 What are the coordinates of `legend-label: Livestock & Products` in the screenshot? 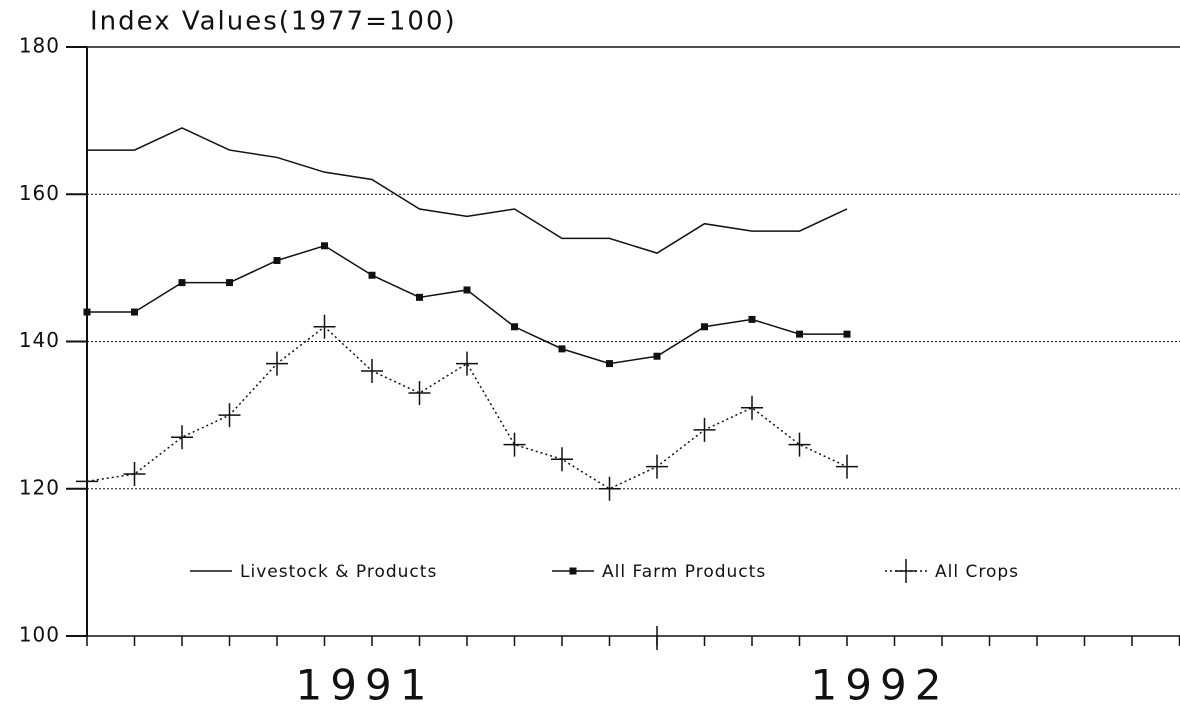 It's located at (338, 572).